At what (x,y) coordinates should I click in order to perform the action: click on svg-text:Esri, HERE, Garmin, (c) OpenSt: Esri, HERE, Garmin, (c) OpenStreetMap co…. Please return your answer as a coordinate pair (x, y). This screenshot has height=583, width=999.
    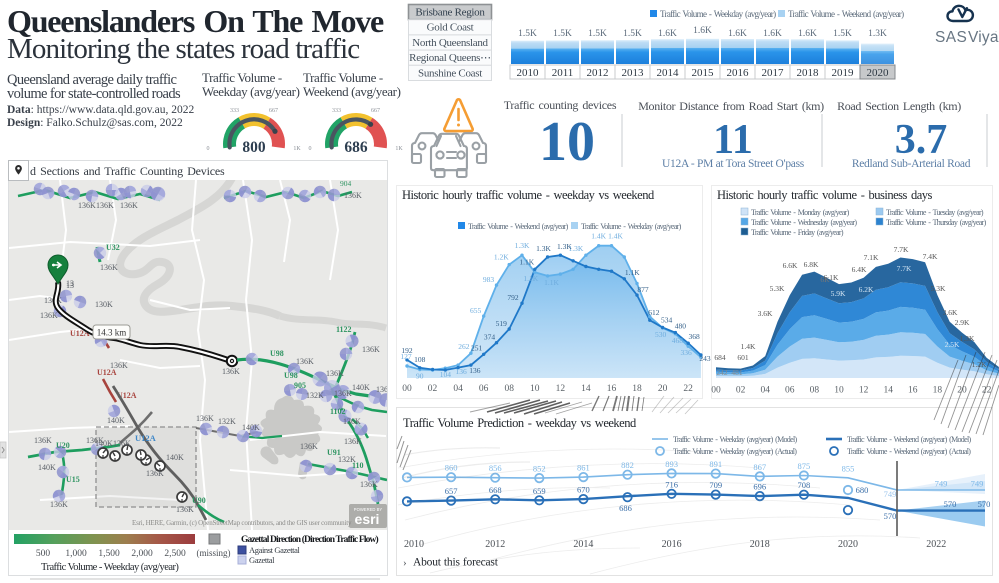
    Looking at the image, I should click on (242, 523).